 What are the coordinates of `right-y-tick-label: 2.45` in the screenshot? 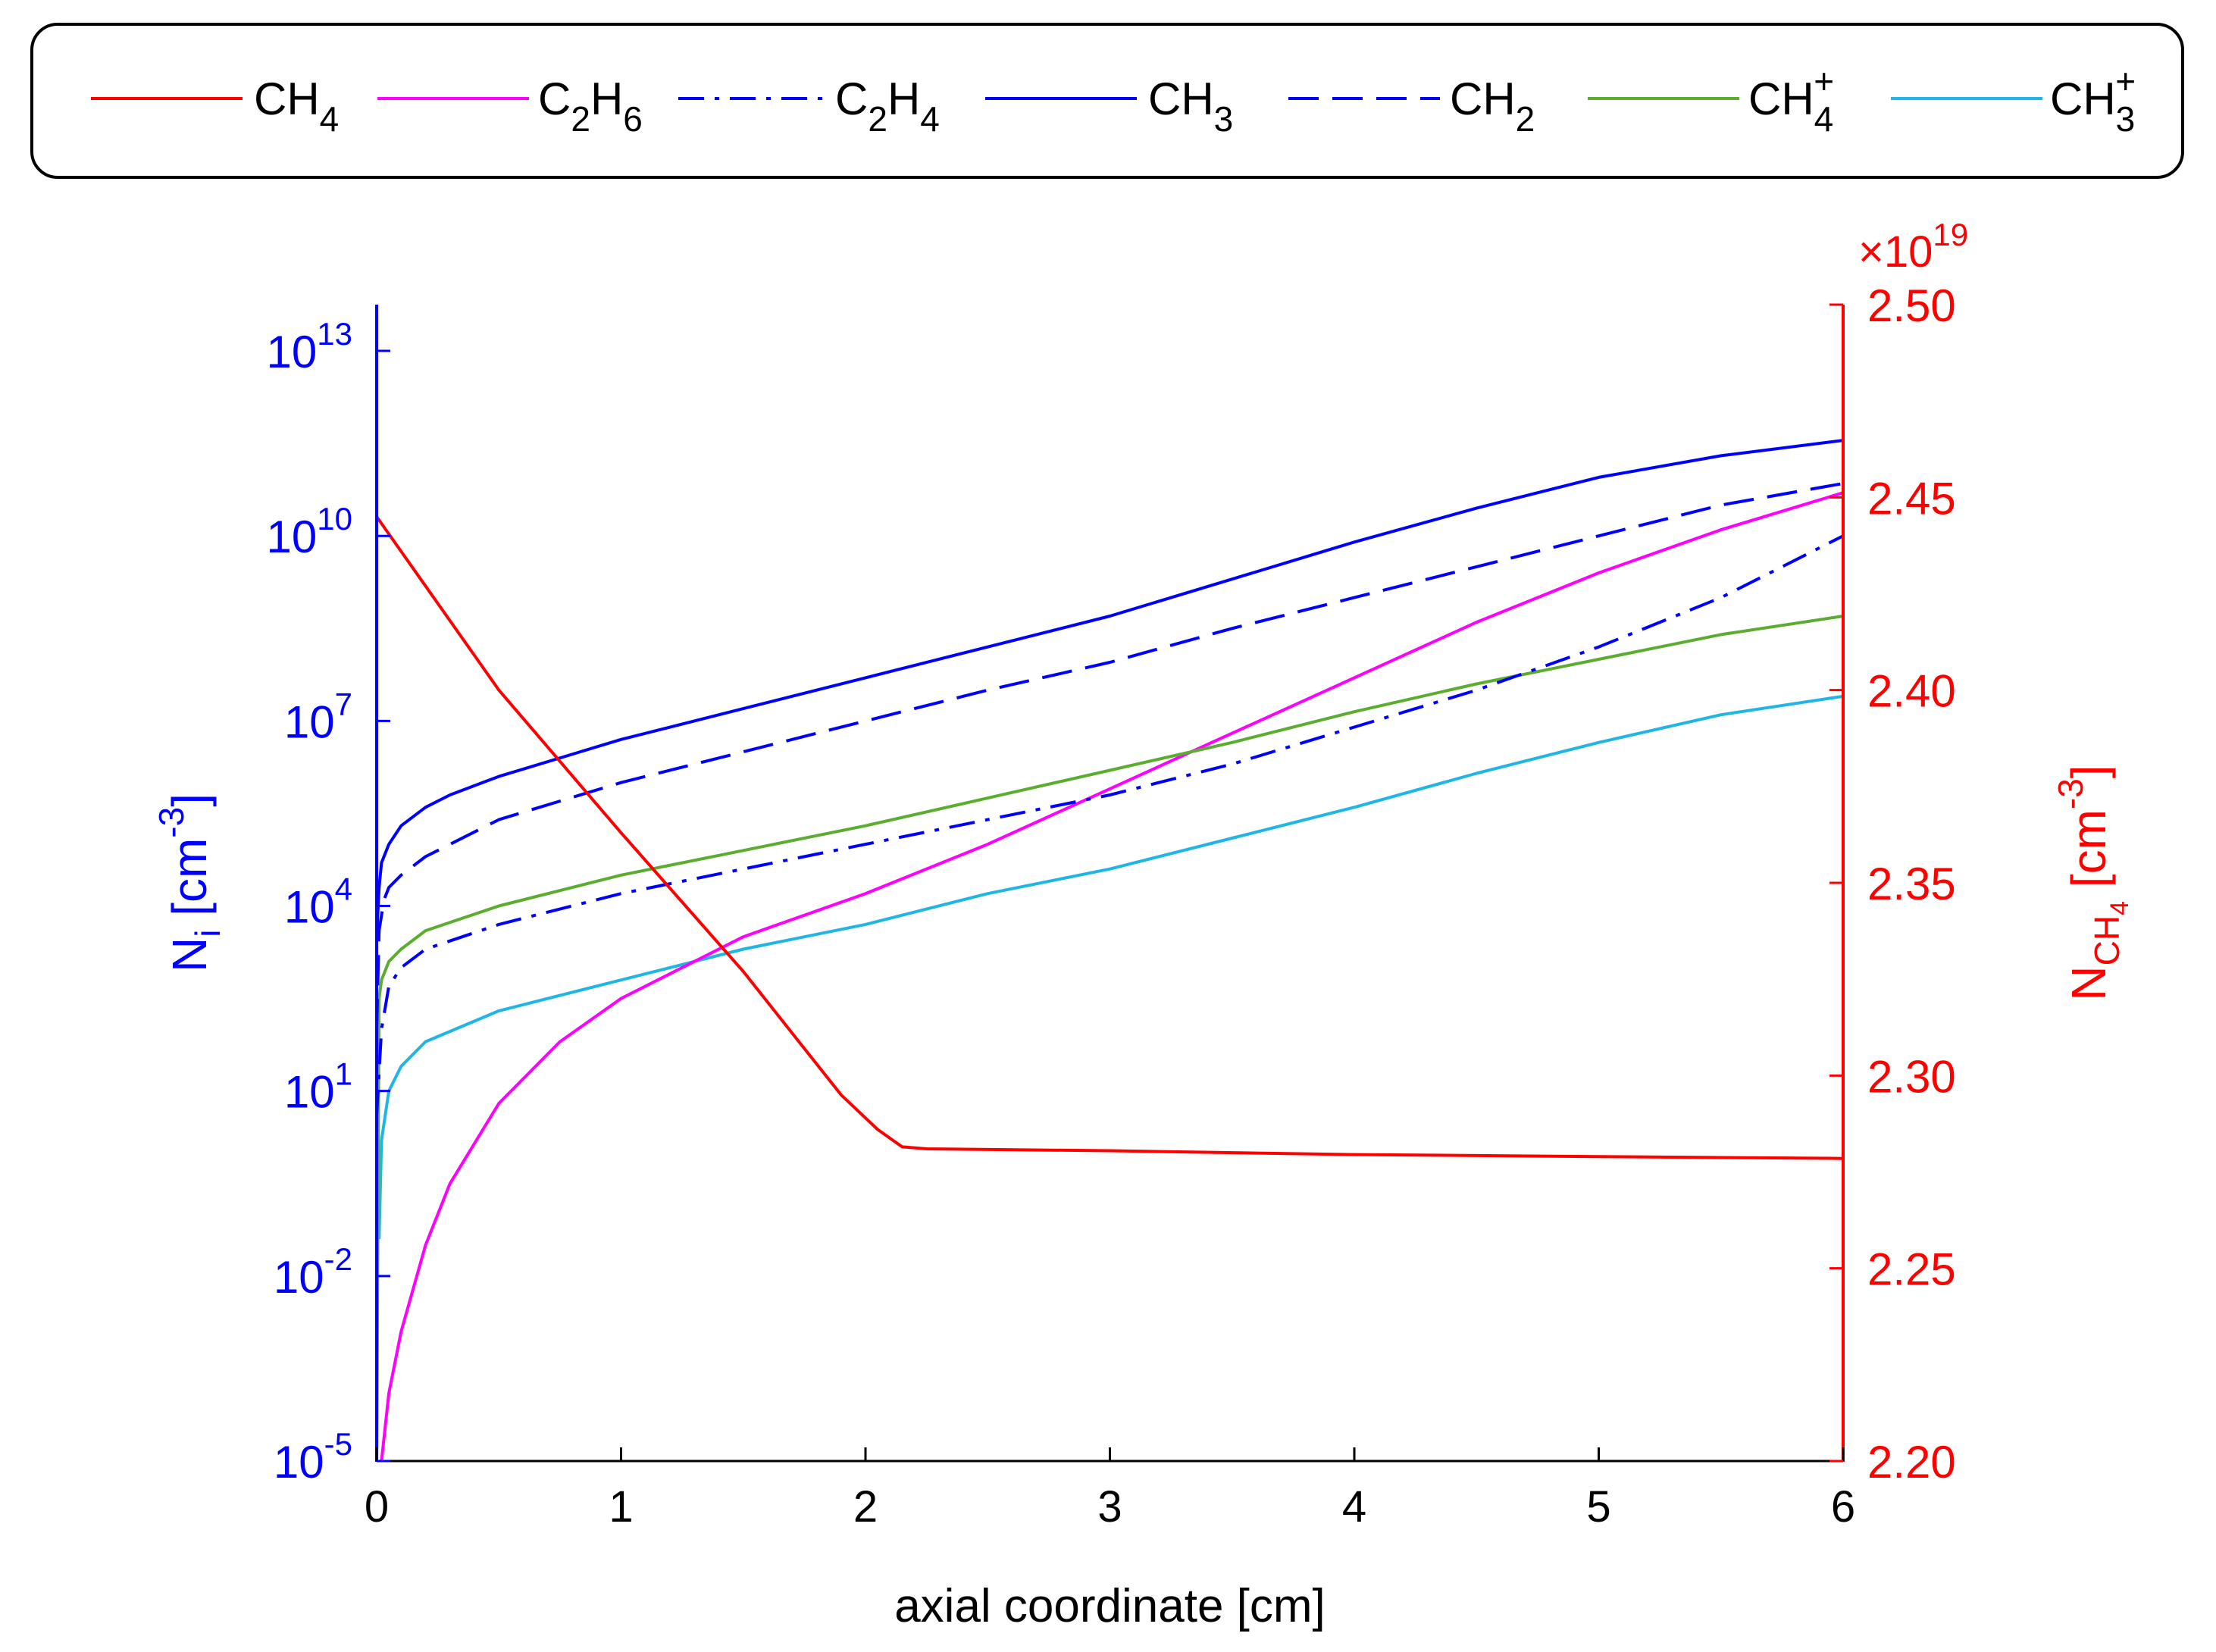 It's located at (1911, 498).